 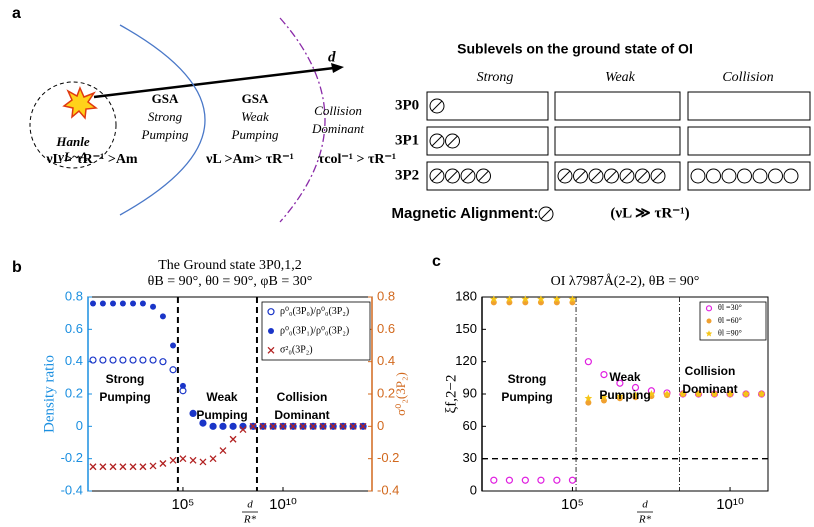 I want to click on table-title: Sublevels on the ground state of OI, so click(x=575, y=49).